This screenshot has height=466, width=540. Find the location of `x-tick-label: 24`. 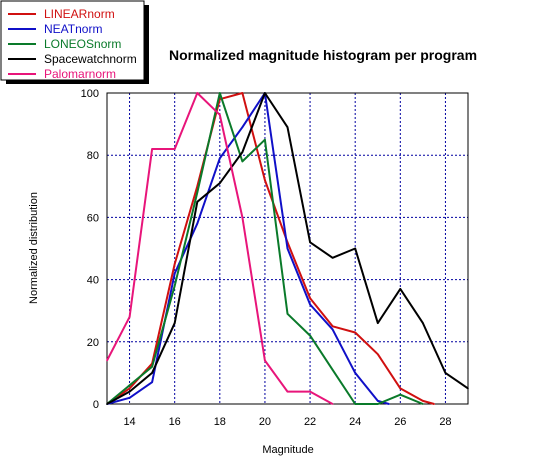

x-tick-label: 24 is located at coordinates (355, 422).